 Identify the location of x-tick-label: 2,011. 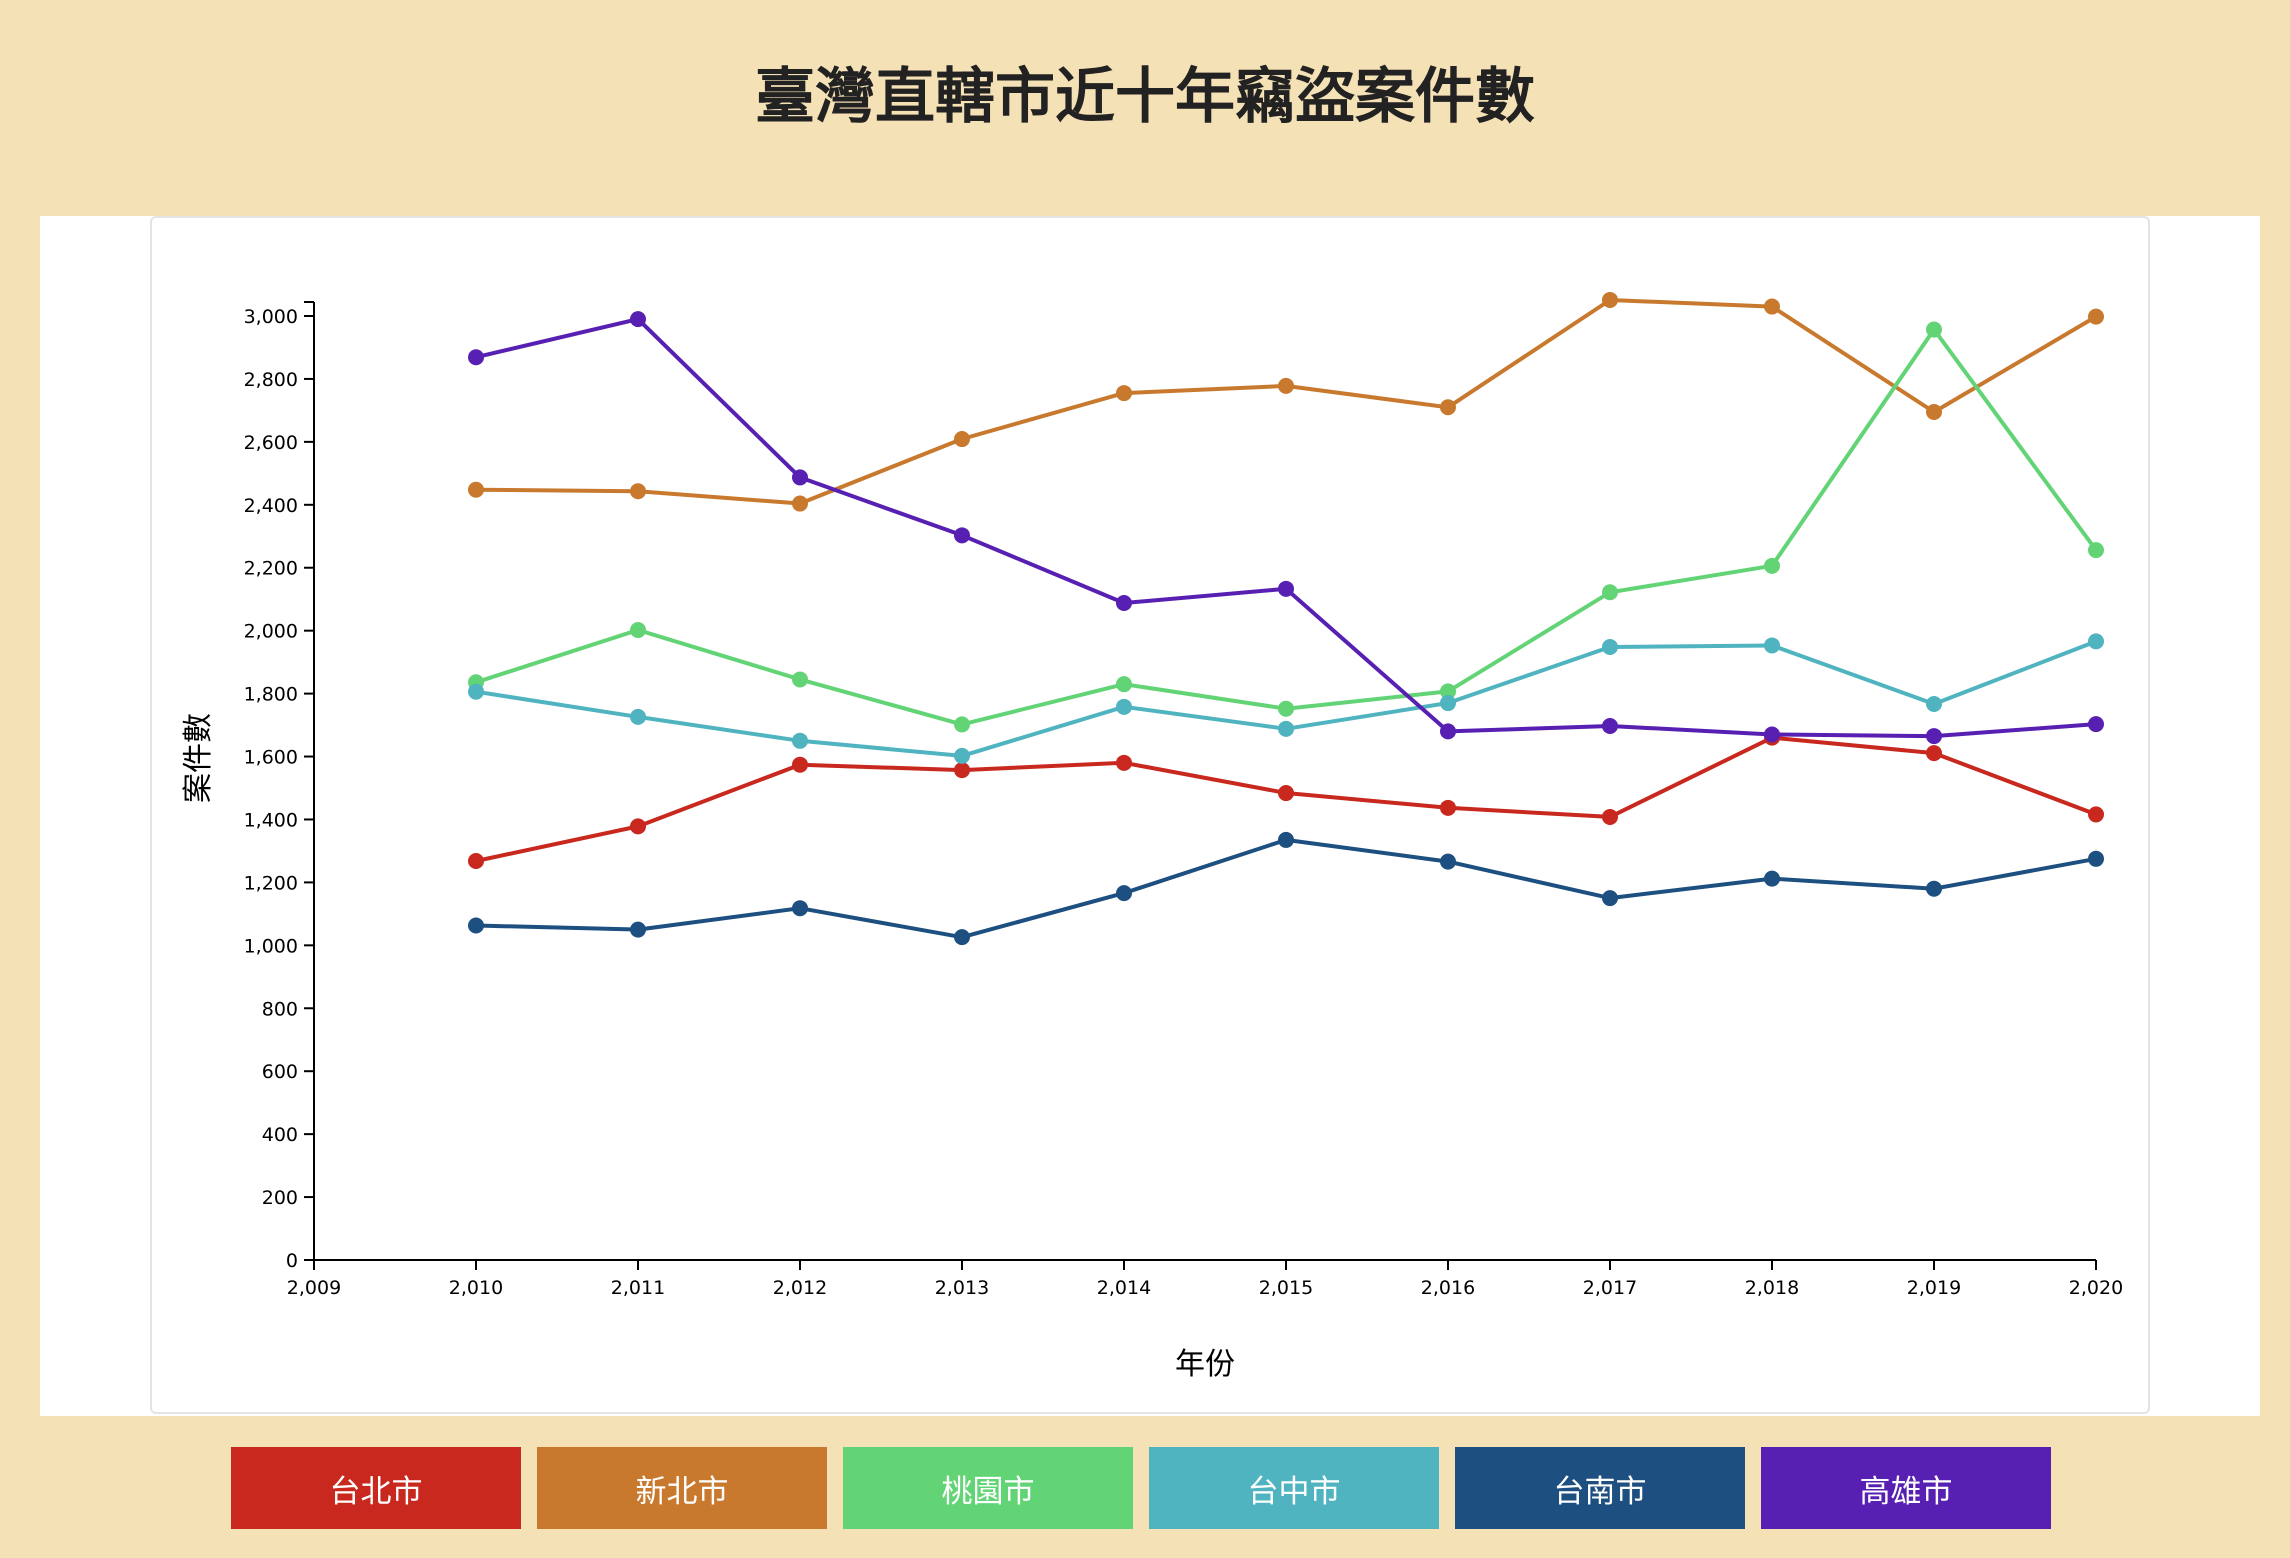
(638, 1288).